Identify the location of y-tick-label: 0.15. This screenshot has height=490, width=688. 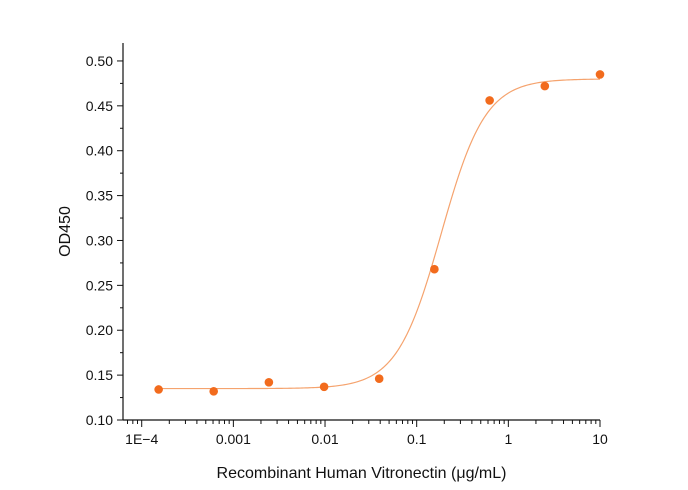
(99, 375).